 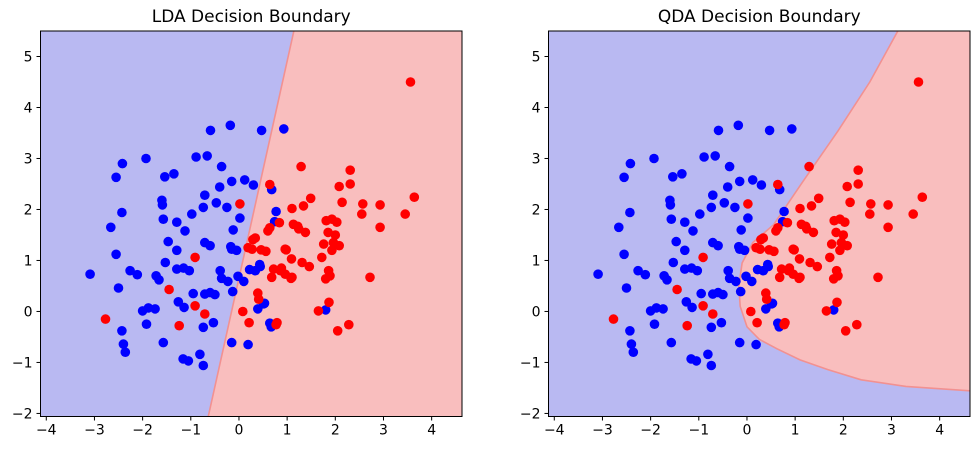 I want to click on y-tick-label: 1, so click(x=28, y=261).